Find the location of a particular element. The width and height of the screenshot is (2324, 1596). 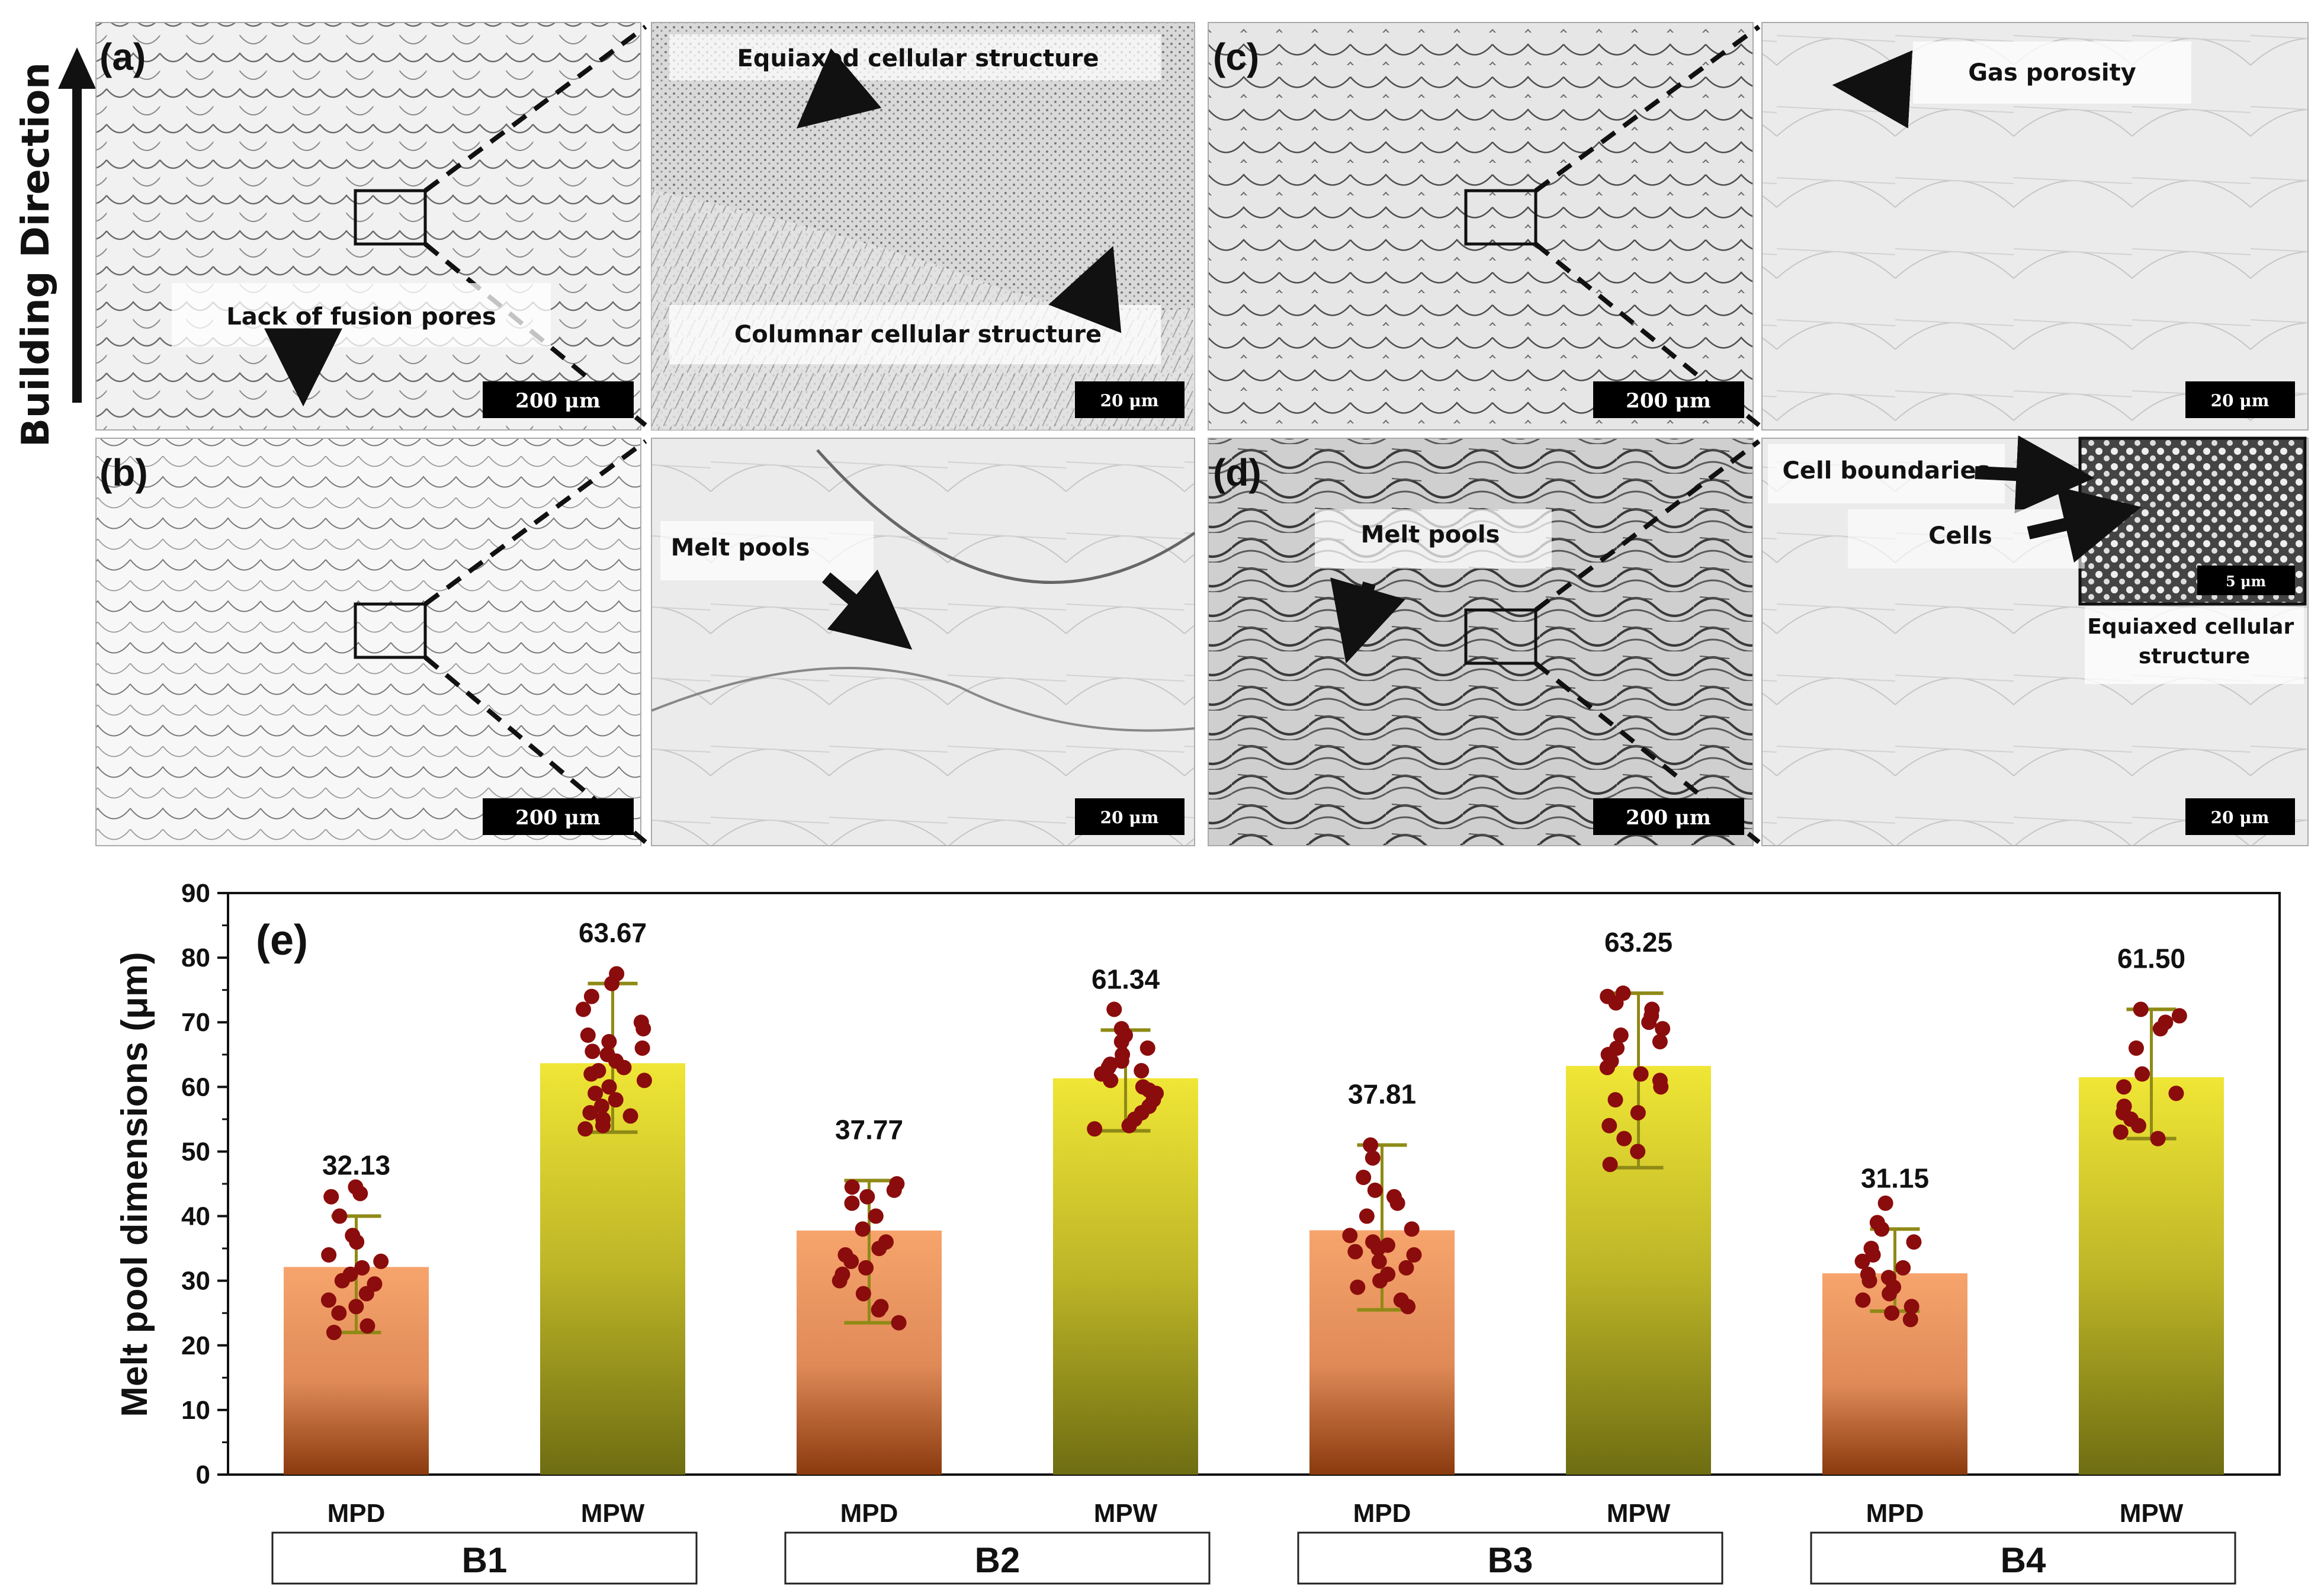

group-labels: B1 B2 B3 B4 is located at coordinates (1253, 1558).